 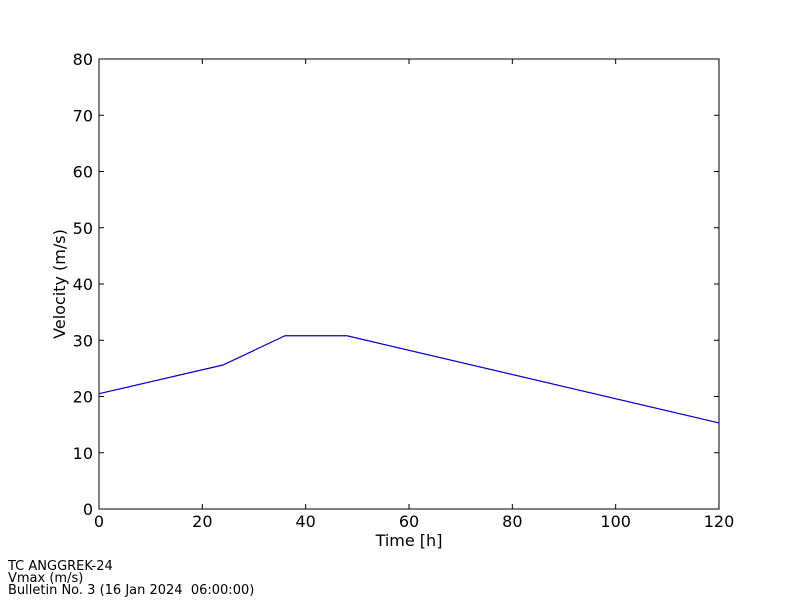 What do you see at coordinates (83, 228) in the screenshot?
I see `y-tick-label: 50` at bounding box center [83, 228].